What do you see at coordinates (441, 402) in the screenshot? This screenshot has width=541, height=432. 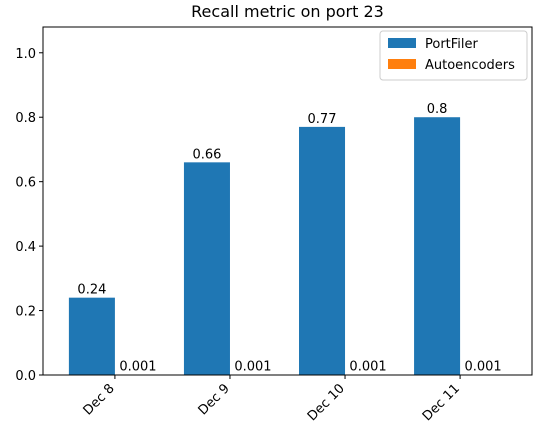 I see `x-tick-label: Dec 11` at bounding box center [441, 402].